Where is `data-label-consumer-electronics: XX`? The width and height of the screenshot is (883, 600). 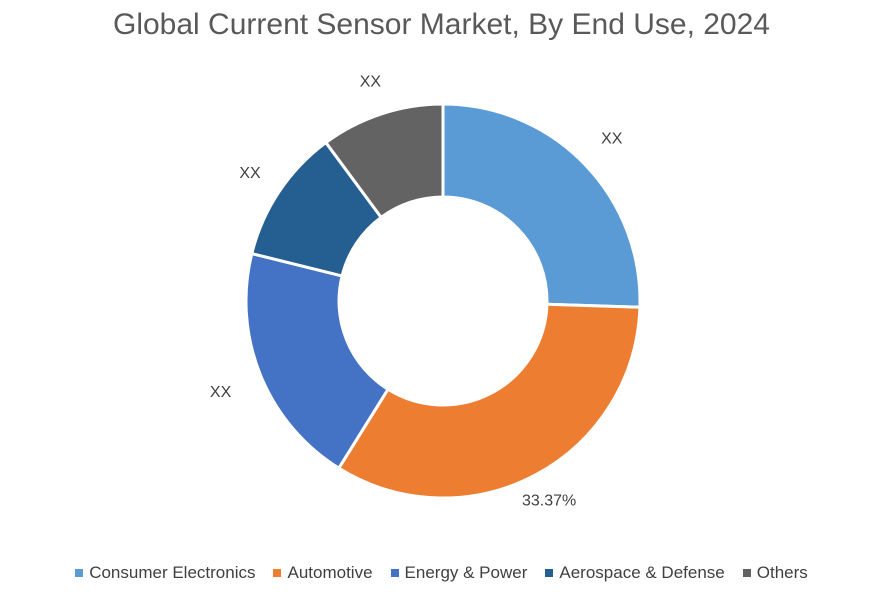 data-label-consumer-electronics: XX is located at coordinates (612, 138).